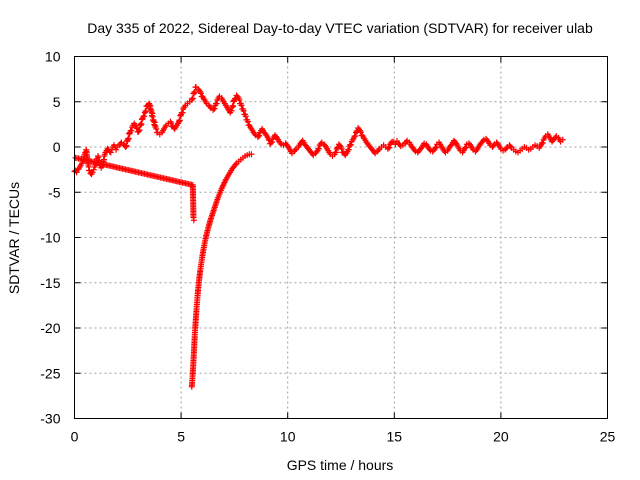 The height and width of the screenshot is (480, 640). I want to click on x-tick-labels: 0 5 10 15 20 25, so click(343, 437).